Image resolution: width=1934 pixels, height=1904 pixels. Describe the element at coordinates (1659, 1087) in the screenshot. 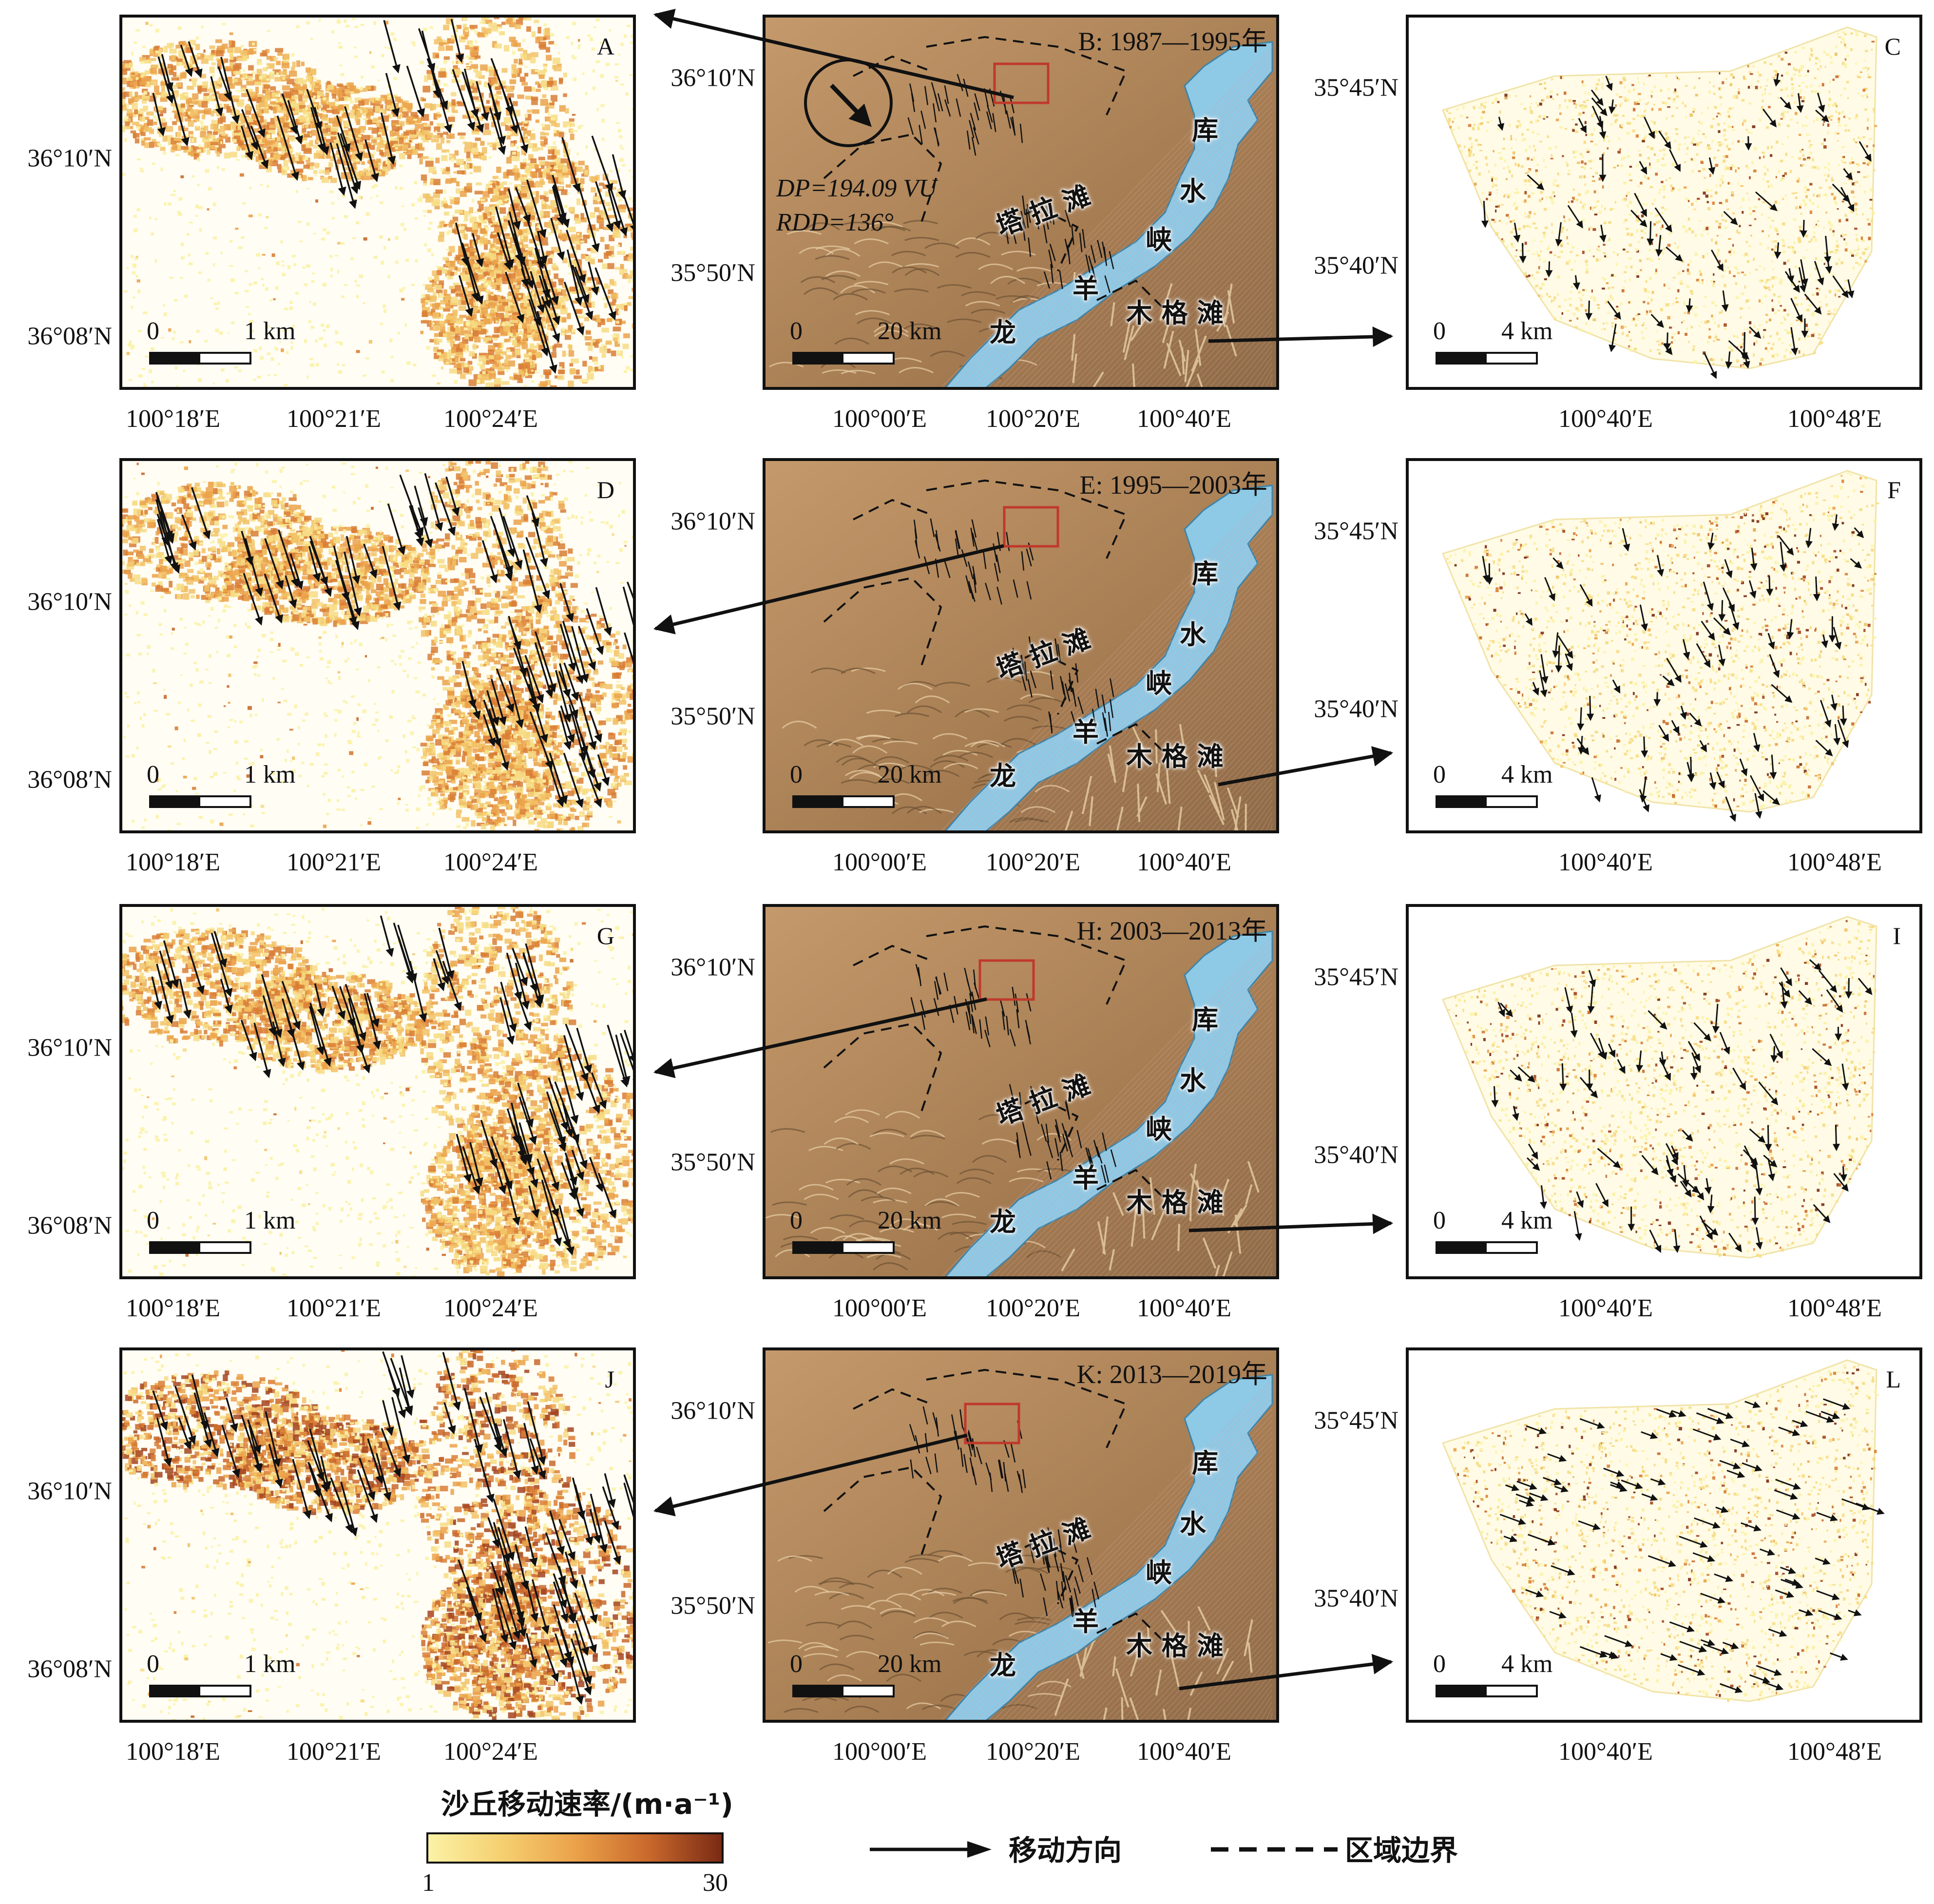

I see `mugetan-raster` at that location.